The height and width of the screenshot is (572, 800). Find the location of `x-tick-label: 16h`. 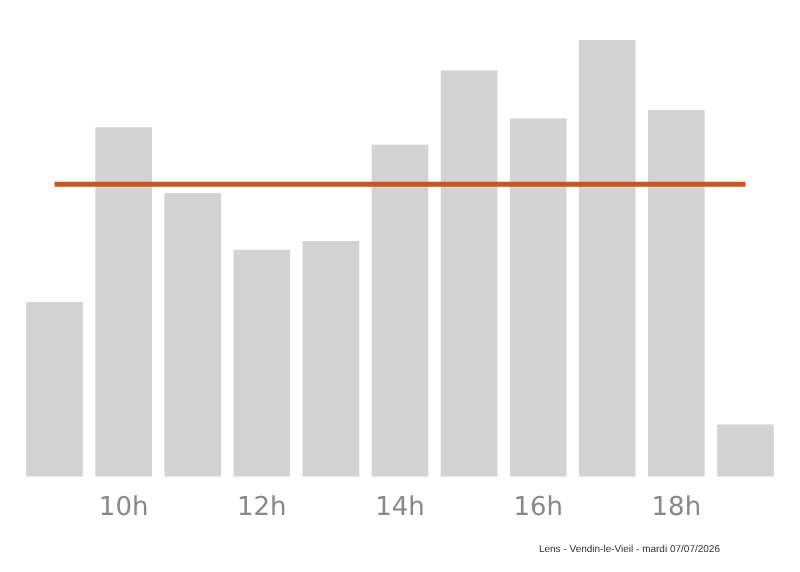

x-tick-label: 16h is located at coordinates (538, 508).